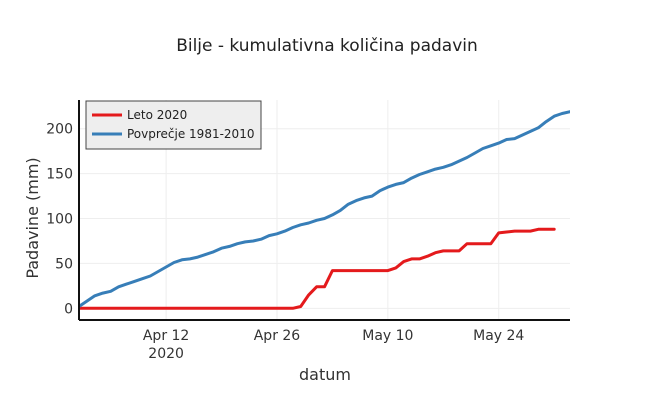  Describe the element at coordinates (277, 336) in the screenshot. I see `x-tick-label: Apr 26` at that location.